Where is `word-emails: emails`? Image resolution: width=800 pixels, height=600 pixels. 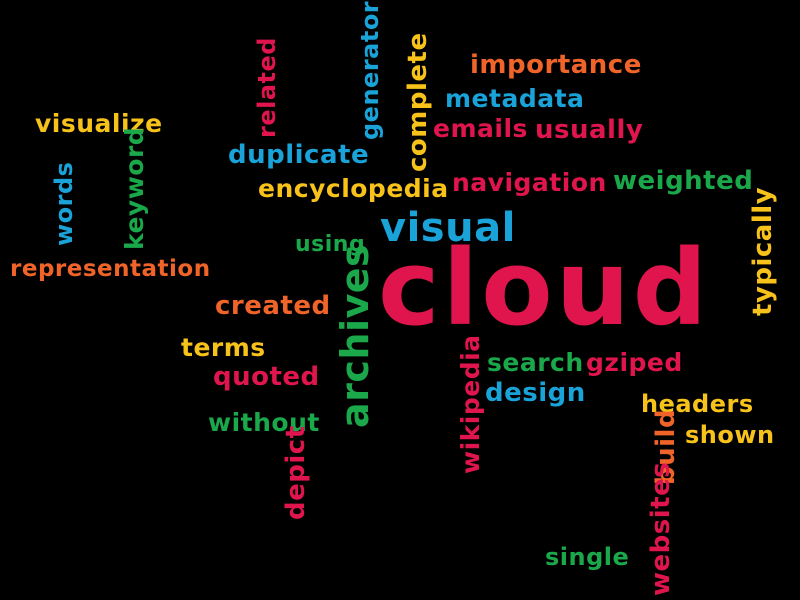
word-emails: emails is located at coordinates (480, 128).